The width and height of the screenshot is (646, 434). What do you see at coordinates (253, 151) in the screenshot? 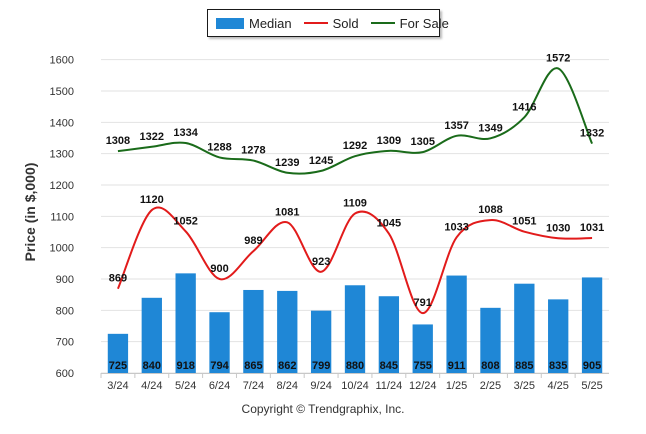
I see `data-label-for-sale: 1278` at bounding box center [253, 151].